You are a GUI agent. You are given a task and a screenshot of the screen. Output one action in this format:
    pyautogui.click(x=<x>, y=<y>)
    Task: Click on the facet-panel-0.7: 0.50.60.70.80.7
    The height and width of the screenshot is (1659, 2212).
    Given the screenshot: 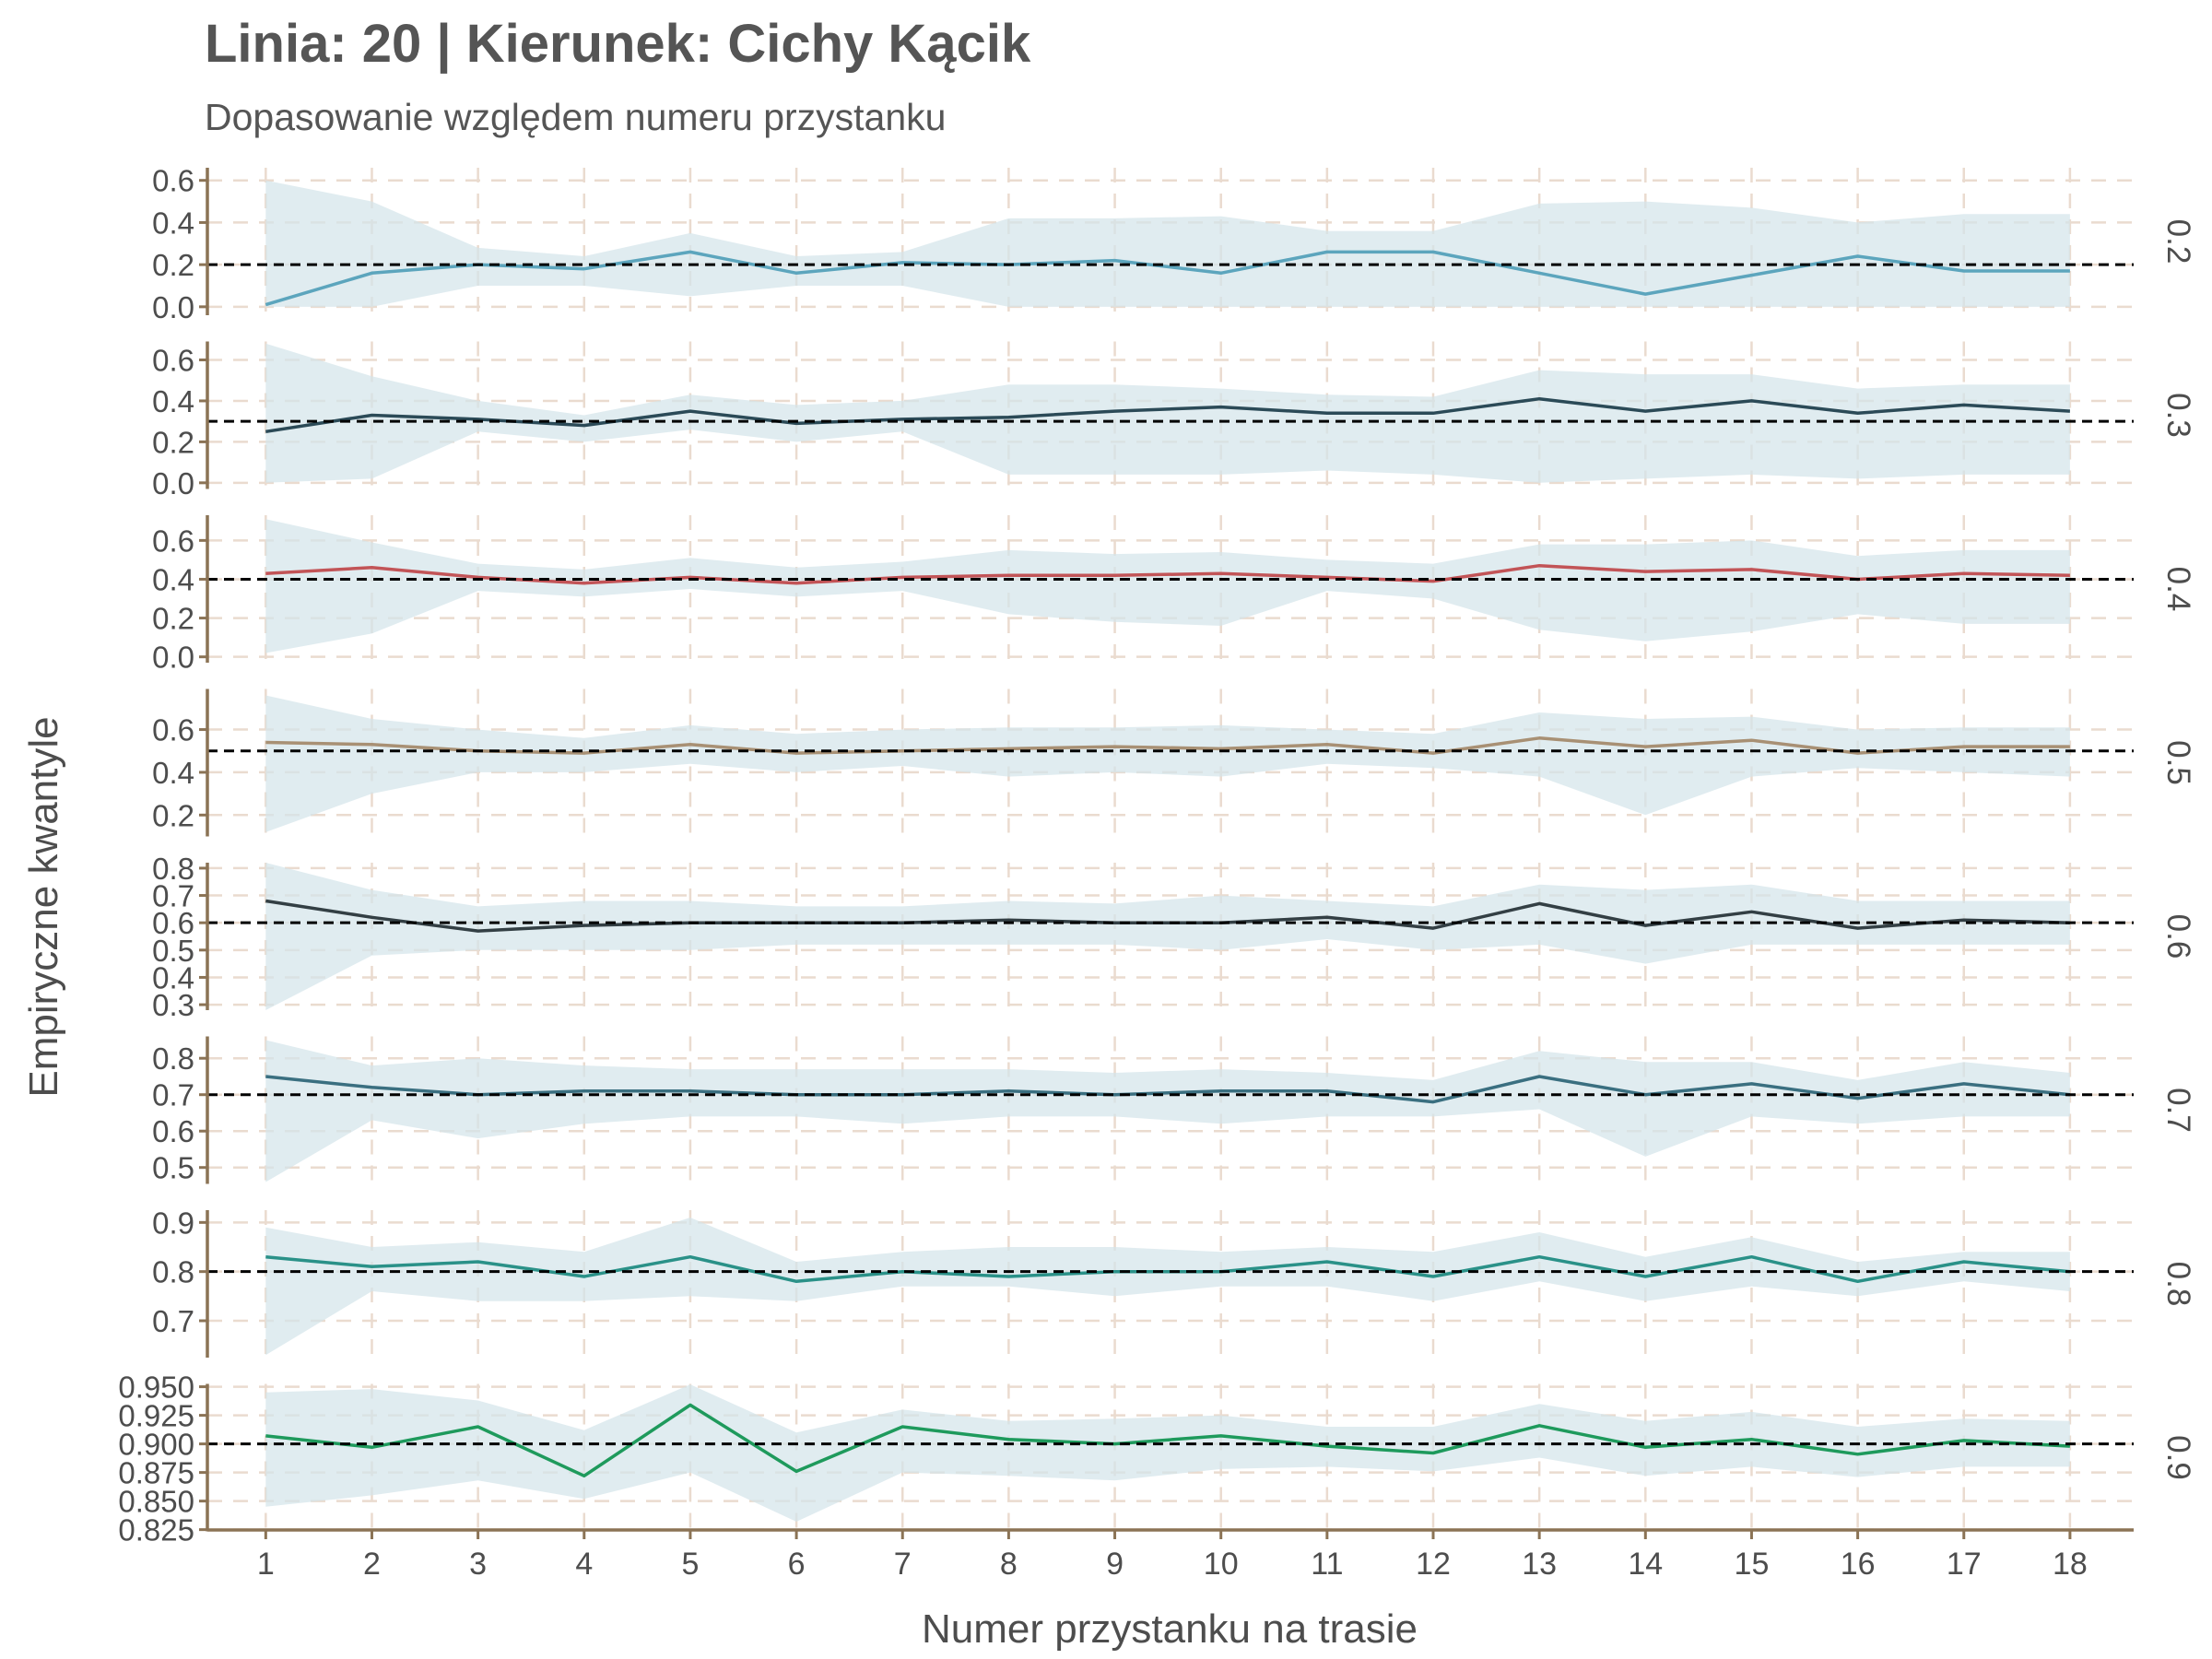 What is the action you would take?
    pyautogui.click(x=1174, y=1110)
    